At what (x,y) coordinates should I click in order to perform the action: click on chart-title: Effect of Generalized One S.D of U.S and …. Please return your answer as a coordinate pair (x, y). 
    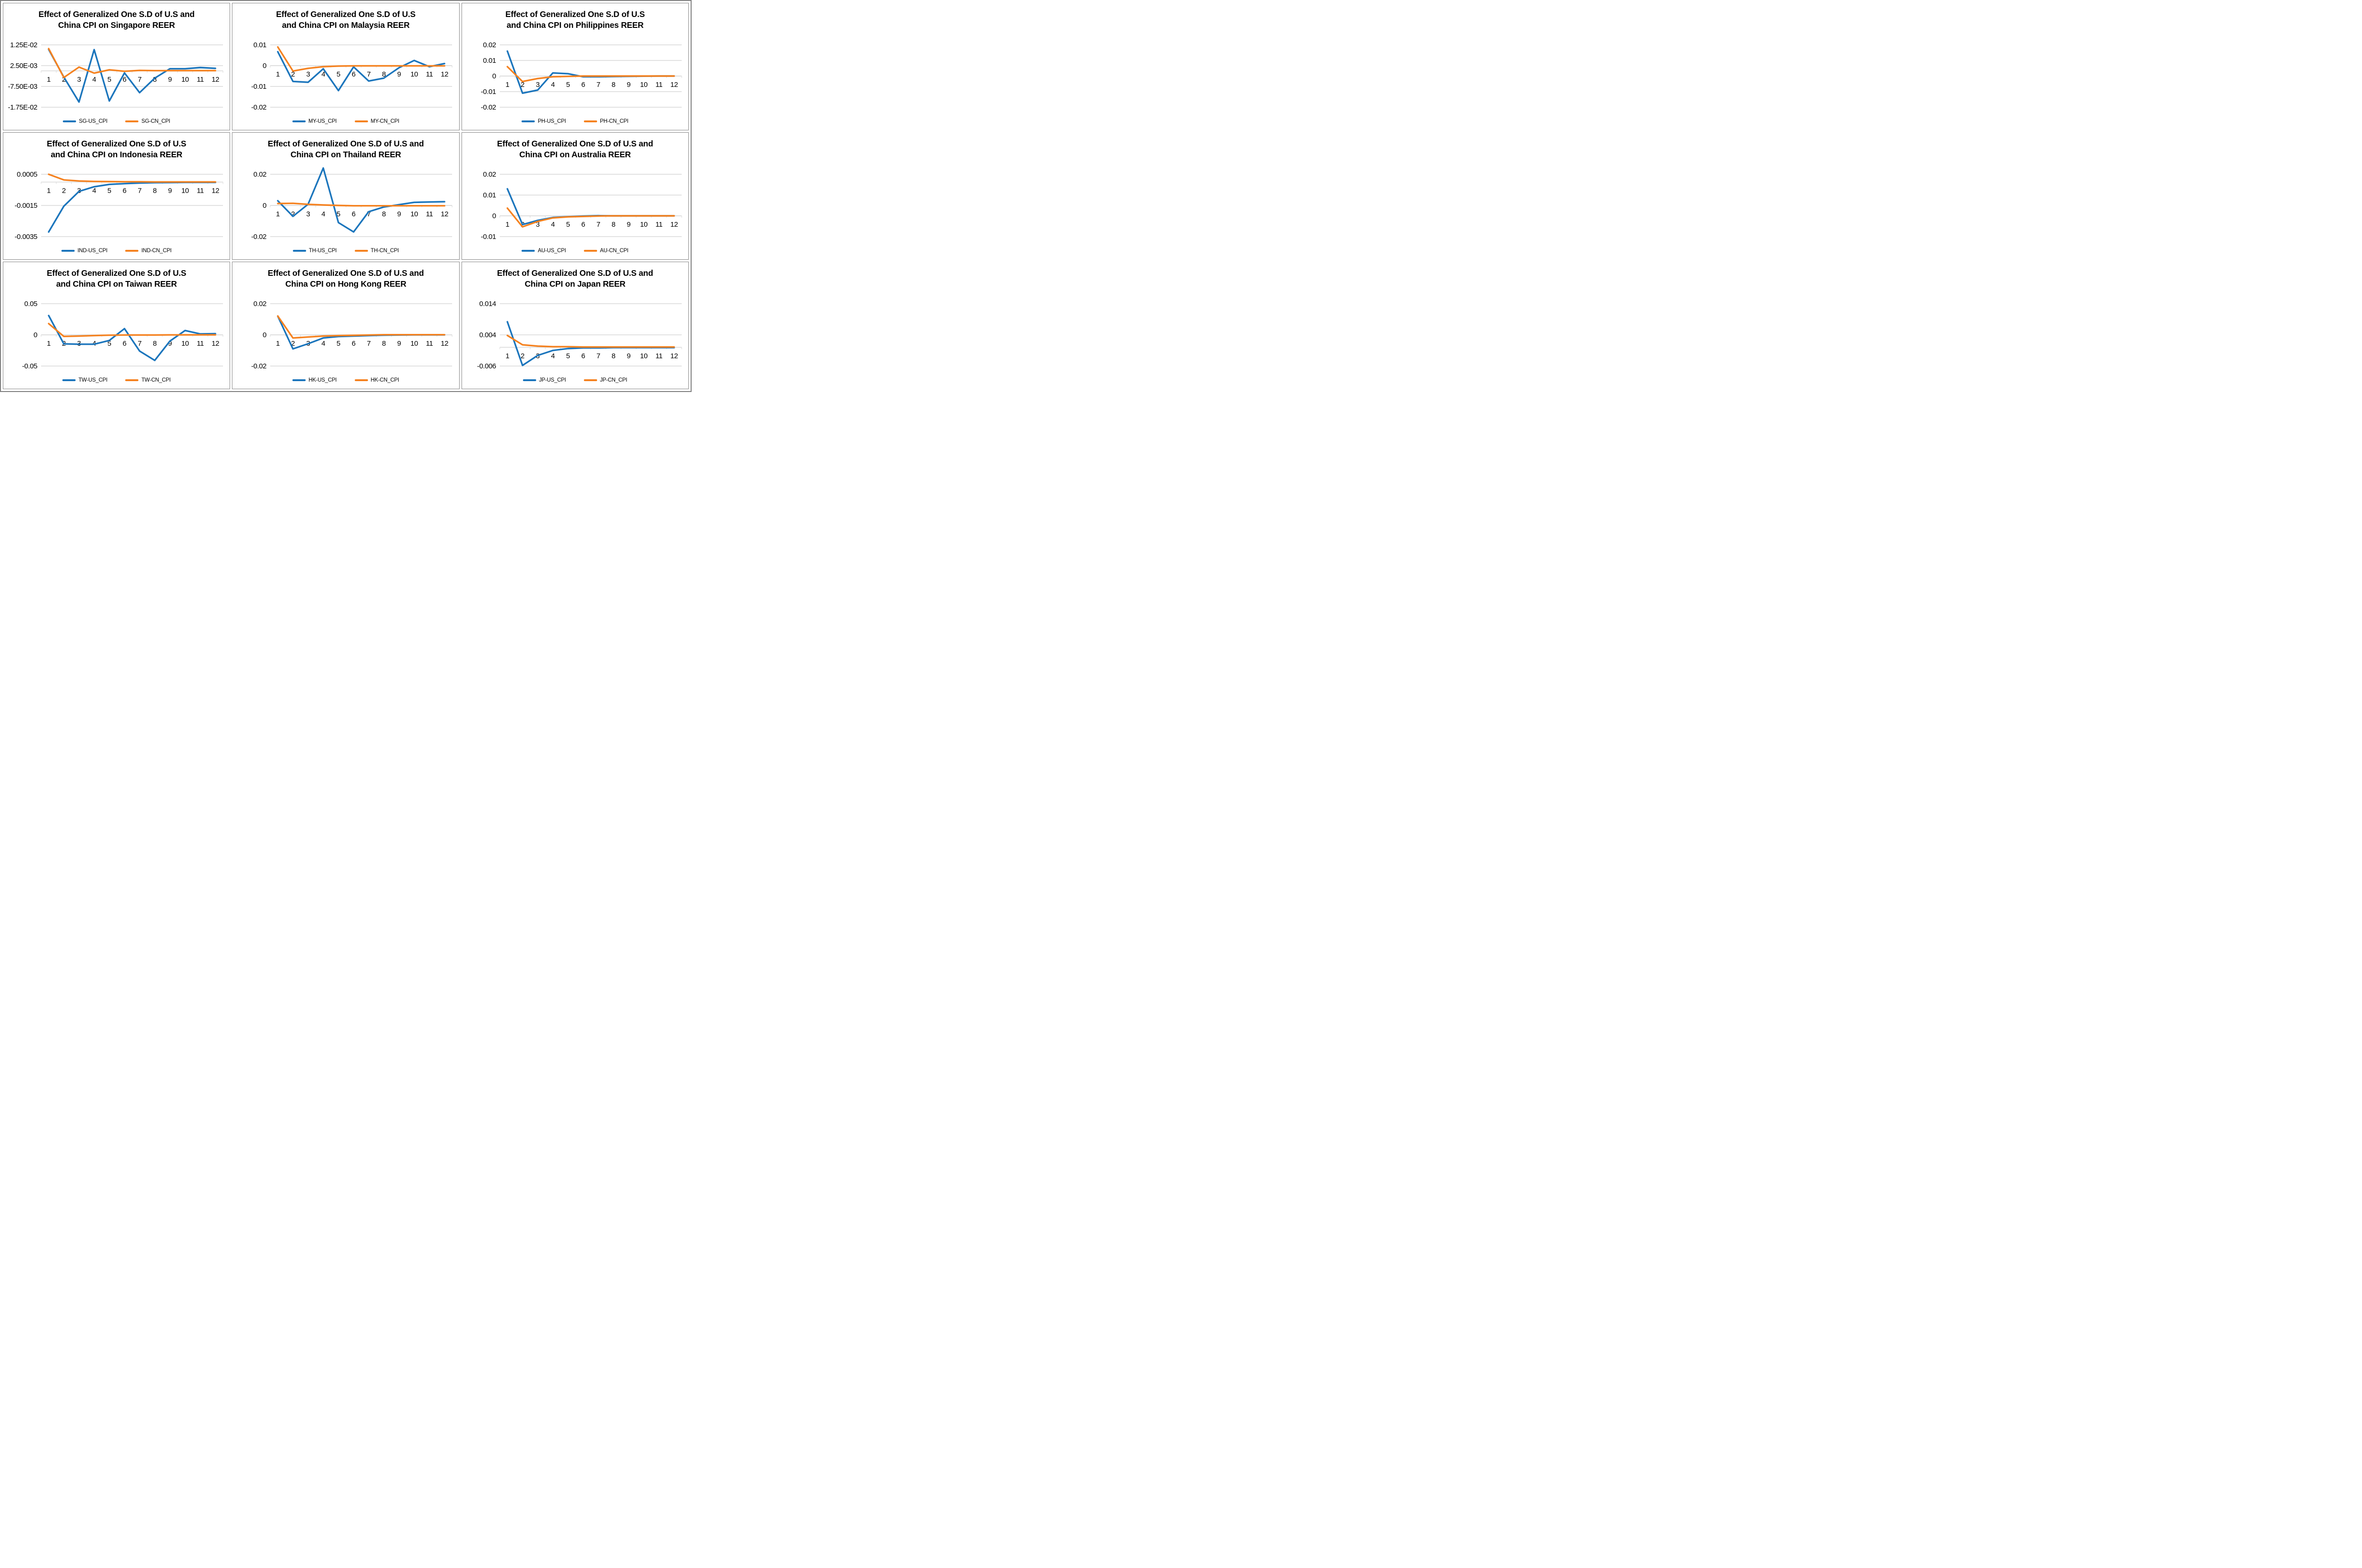
    Looking at the image, I should click on (116, 149).